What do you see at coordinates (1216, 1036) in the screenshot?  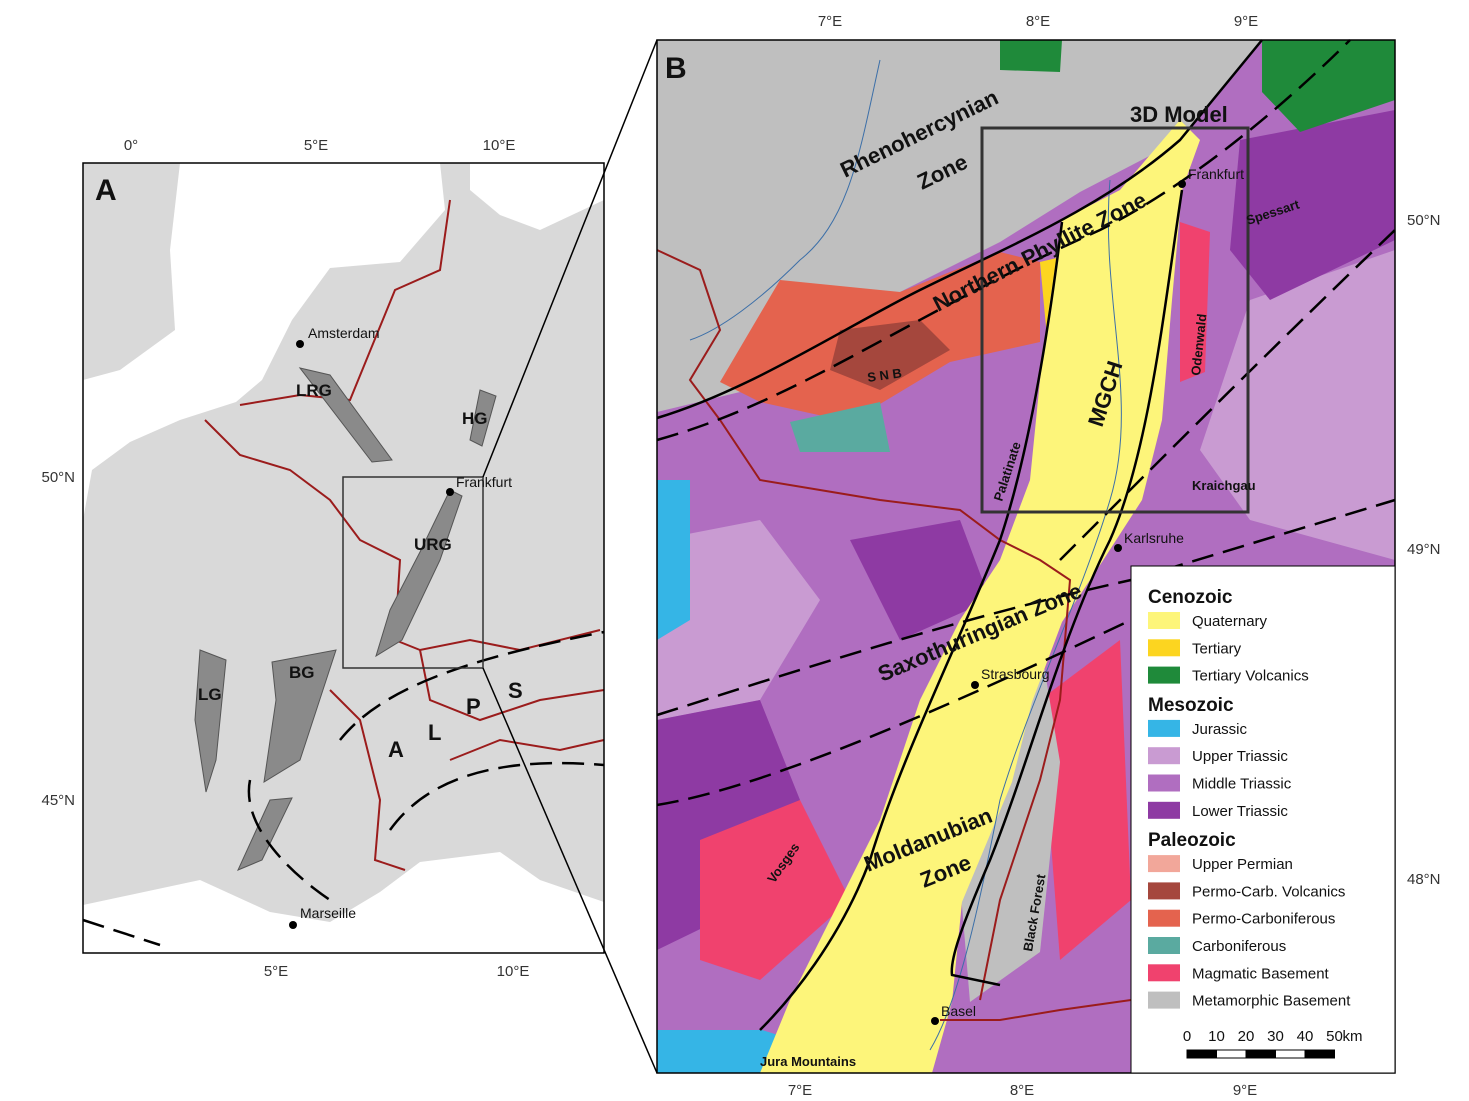 I see `scale-label: 10` at bounding box center [1216, 1036].